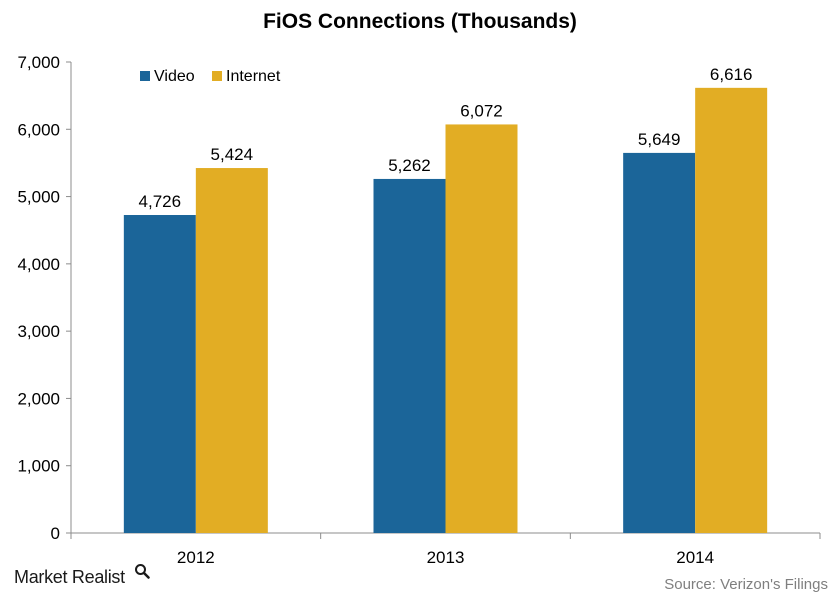 This screenshot has height=600, width=840. What do you see at coordinates (731, 74) in the screenshot?
I see `data-label: 6,616` at bounding box center [731, 74].